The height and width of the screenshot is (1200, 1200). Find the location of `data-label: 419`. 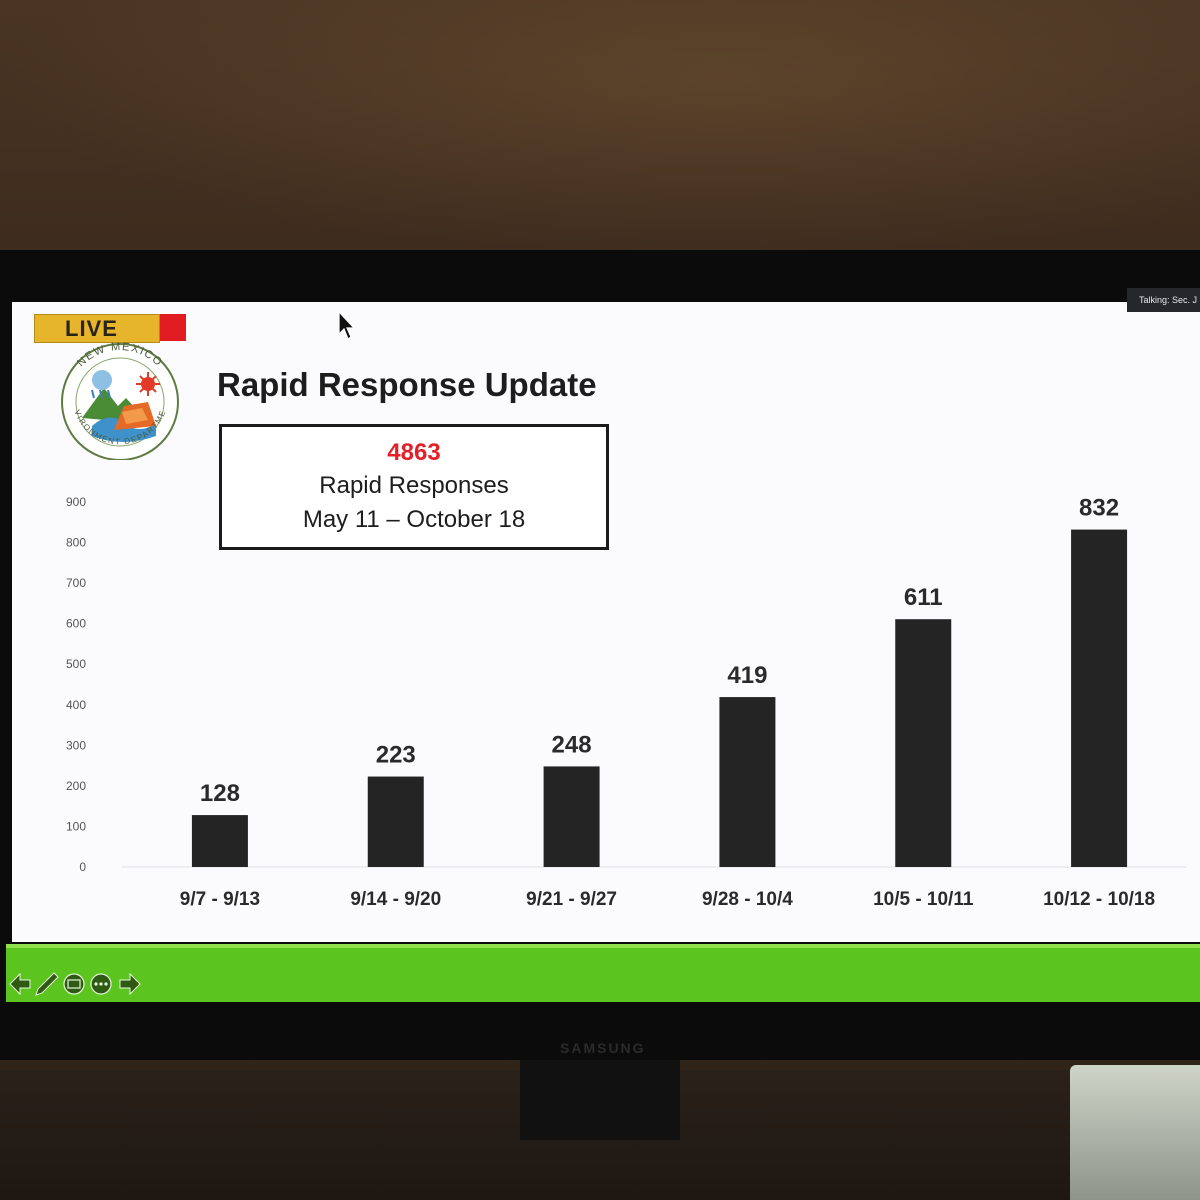

data-label: 419 is located at coordinates (747, 675).